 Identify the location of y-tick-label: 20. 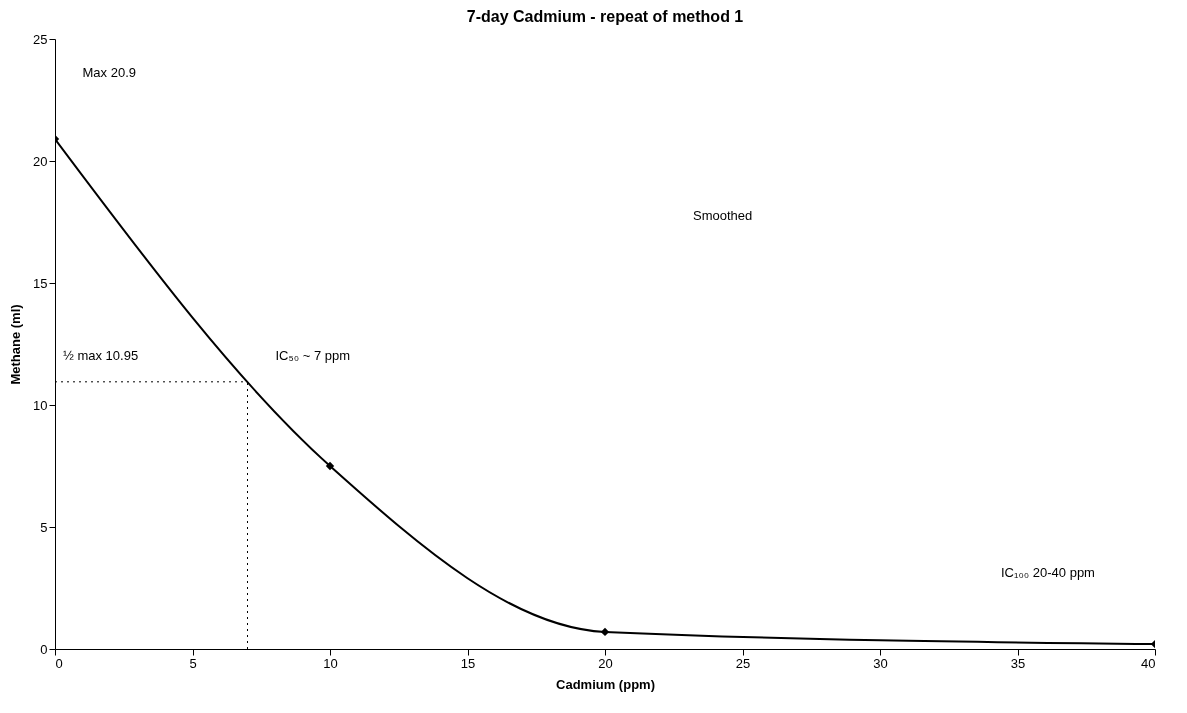
(40, 161).